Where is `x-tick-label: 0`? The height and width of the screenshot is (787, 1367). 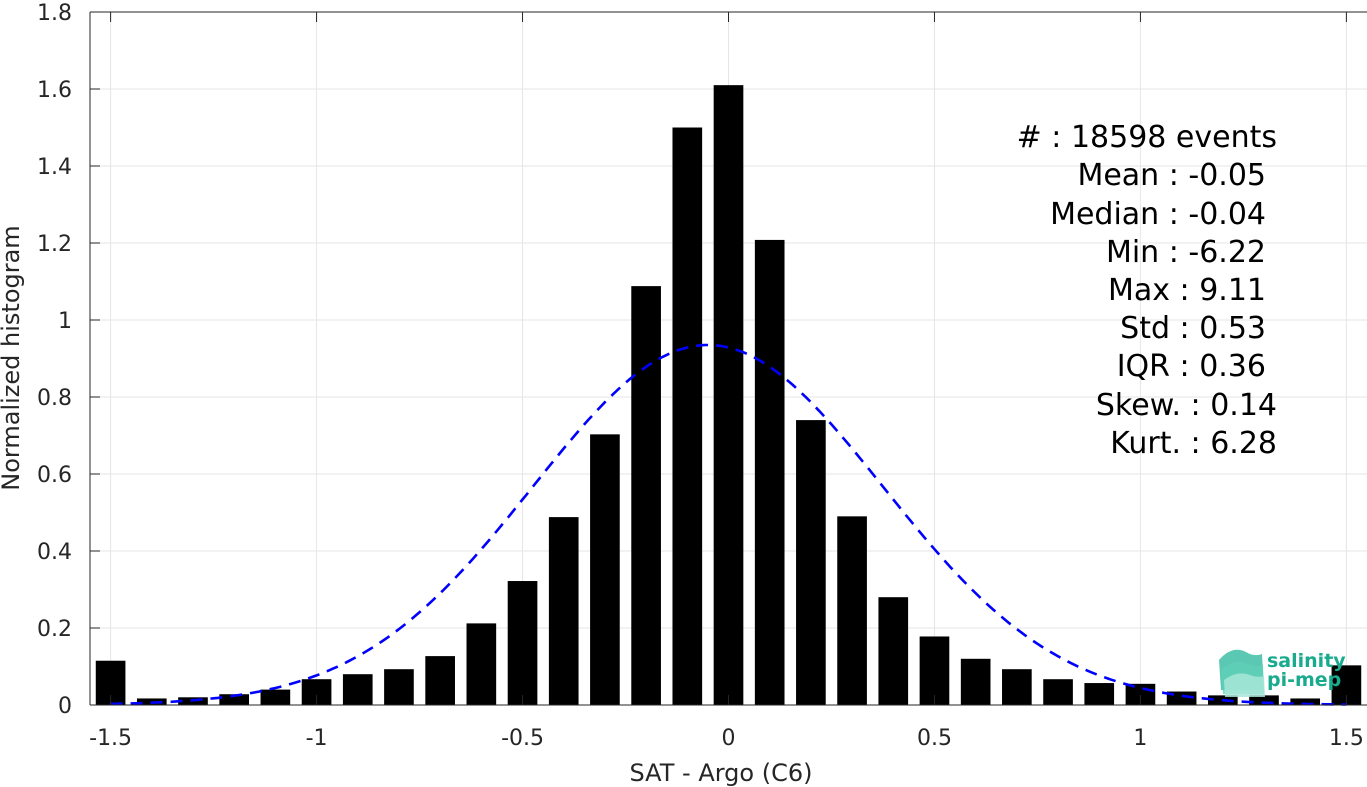
x-tick-label: 0 is located at coordinates (729, 738).